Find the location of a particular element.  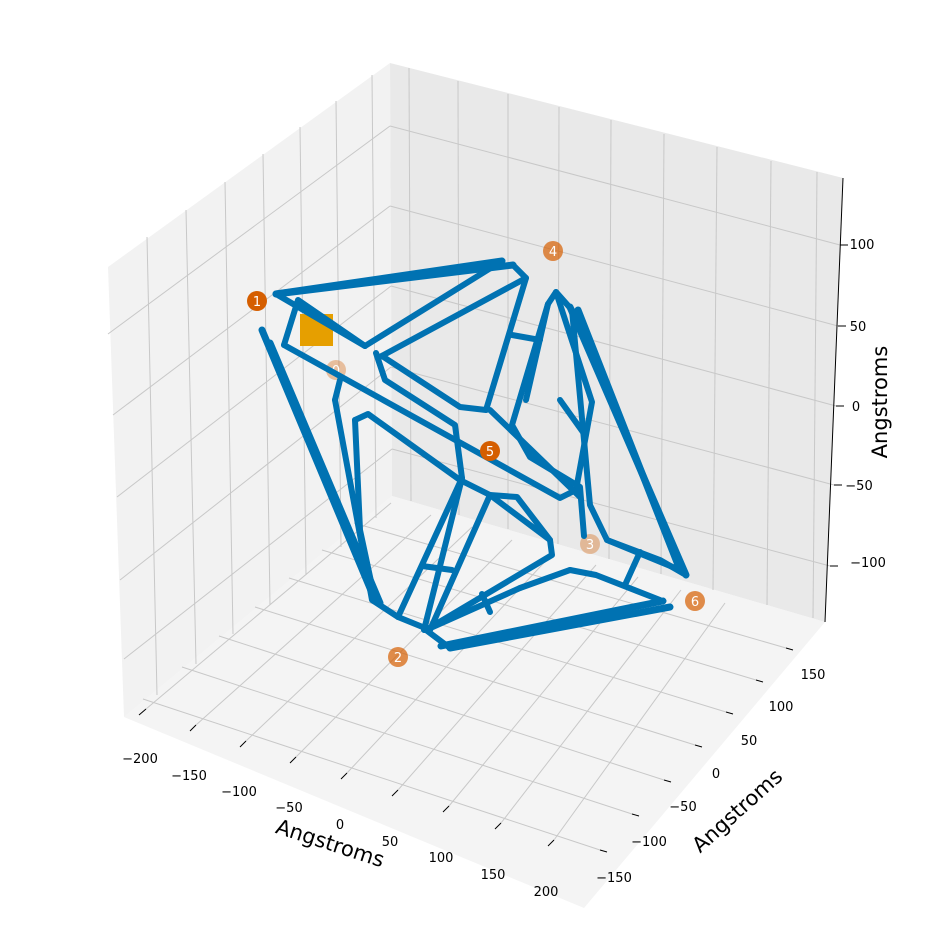

vertex-marker: 6 is located at coordinates (695, 601).